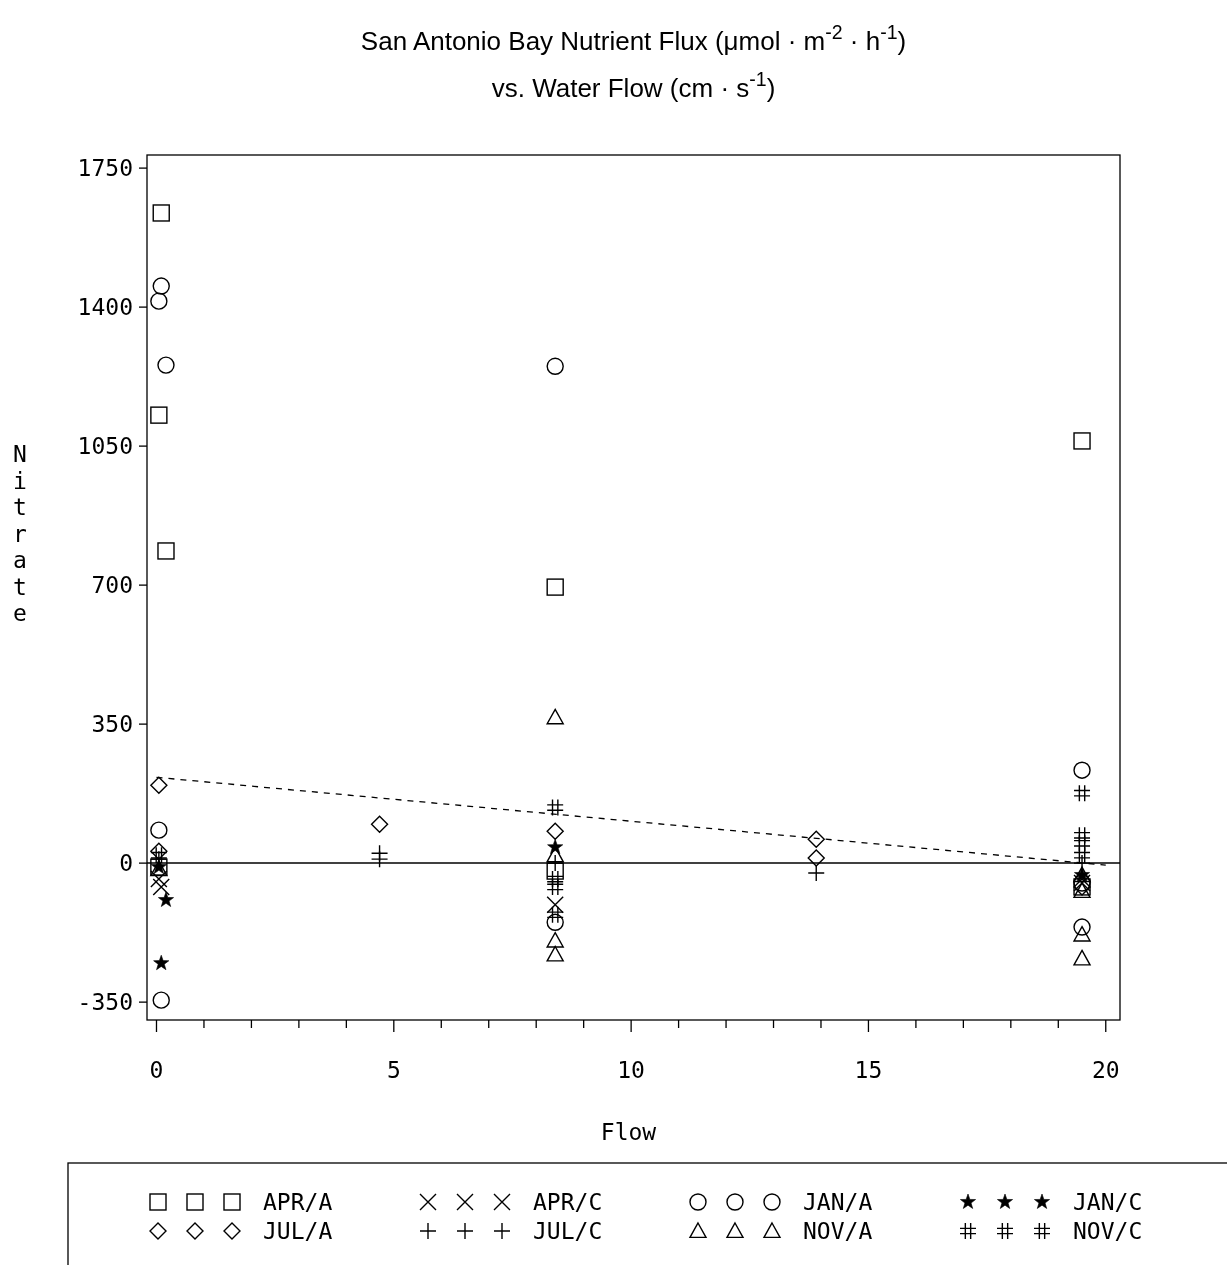  What do you see at coordinates (633, 38) in the screenshot?
I see `chart-title: San Antonio Bay Nutrient Flux (μmol · m$^{-2}$ · h$^{-1}$)` at bounding box center [633, 38].